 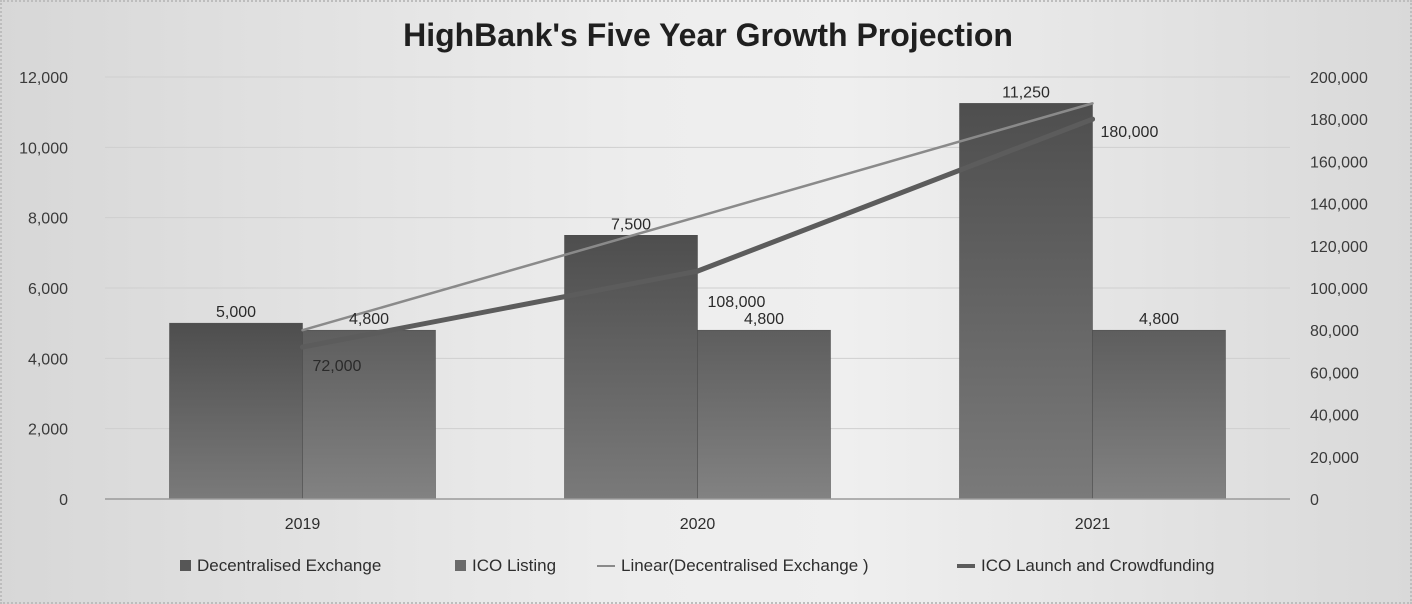 I want to click on data-label: 5,000, so click(x=236, y=312).